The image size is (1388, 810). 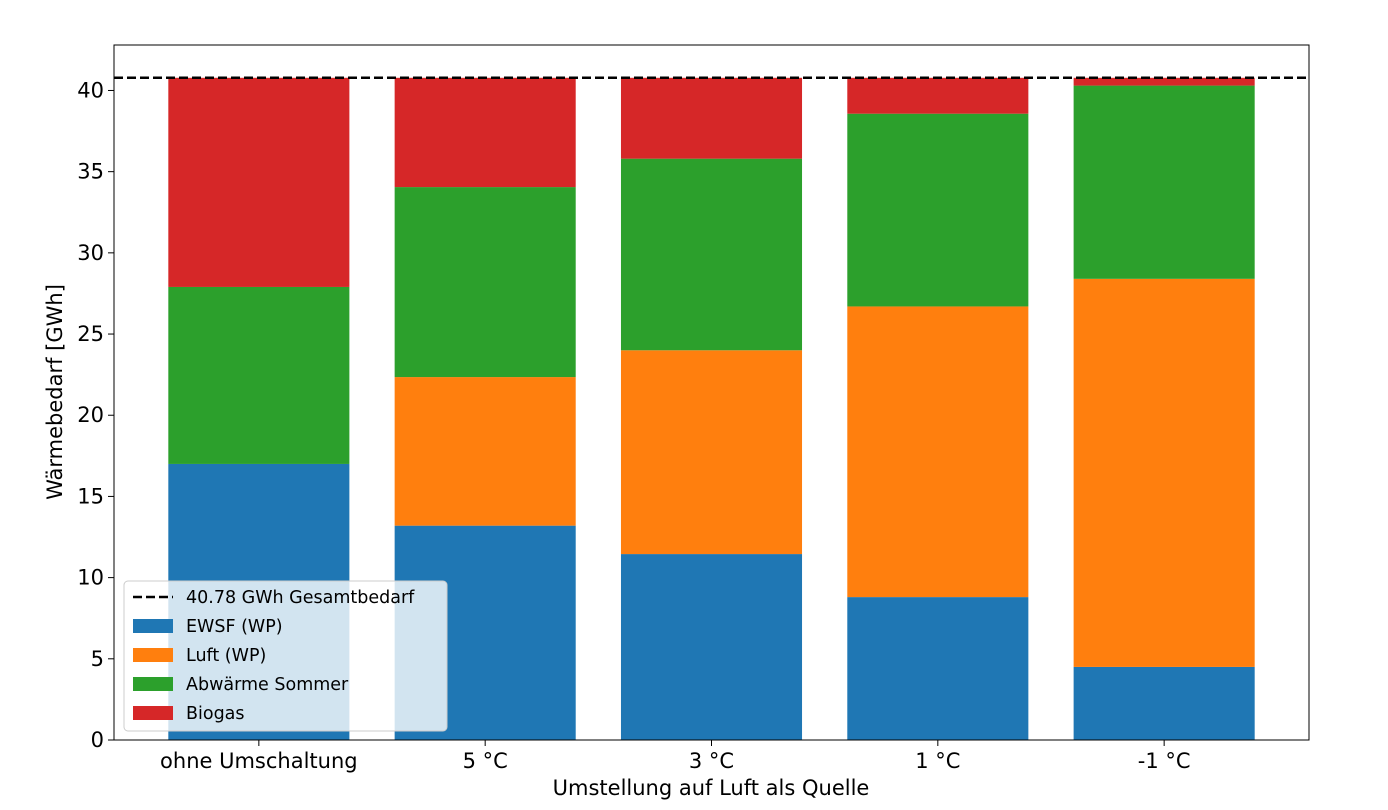 I want to click on bar-segment-luft-wp--2, so click(x=711, y=452).